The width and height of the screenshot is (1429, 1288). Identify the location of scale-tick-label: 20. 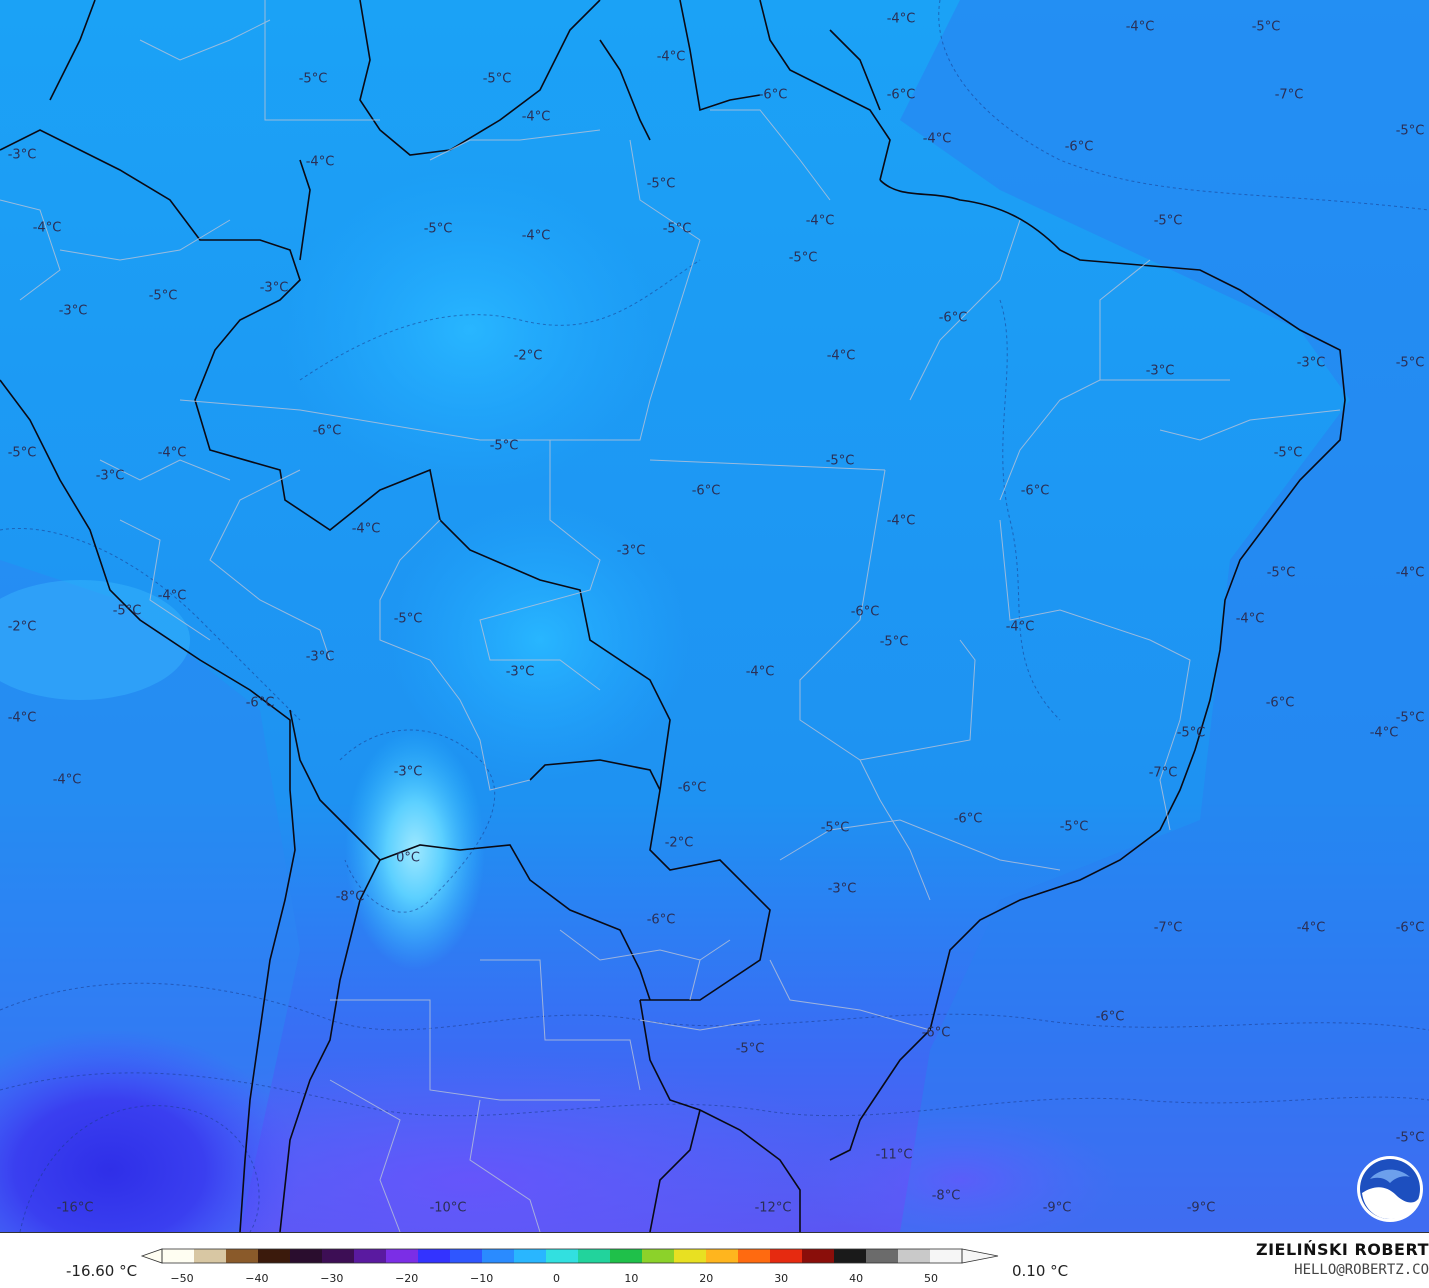
(706, 1278).